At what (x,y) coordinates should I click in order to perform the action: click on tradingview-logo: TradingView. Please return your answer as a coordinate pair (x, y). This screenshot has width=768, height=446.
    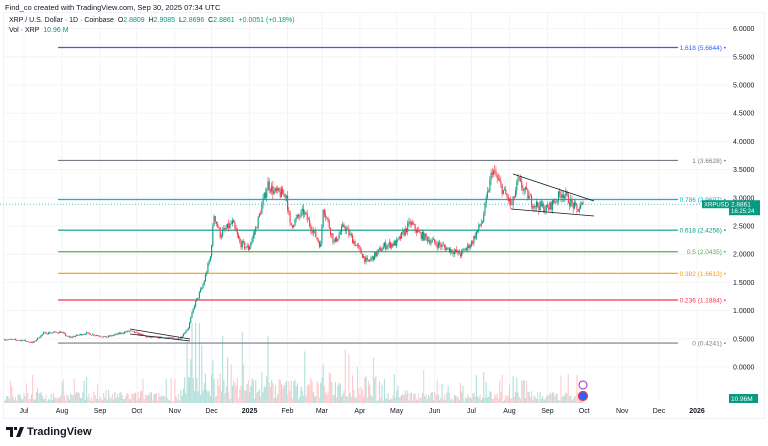
    Looking at the image, I should click on (49, 432).